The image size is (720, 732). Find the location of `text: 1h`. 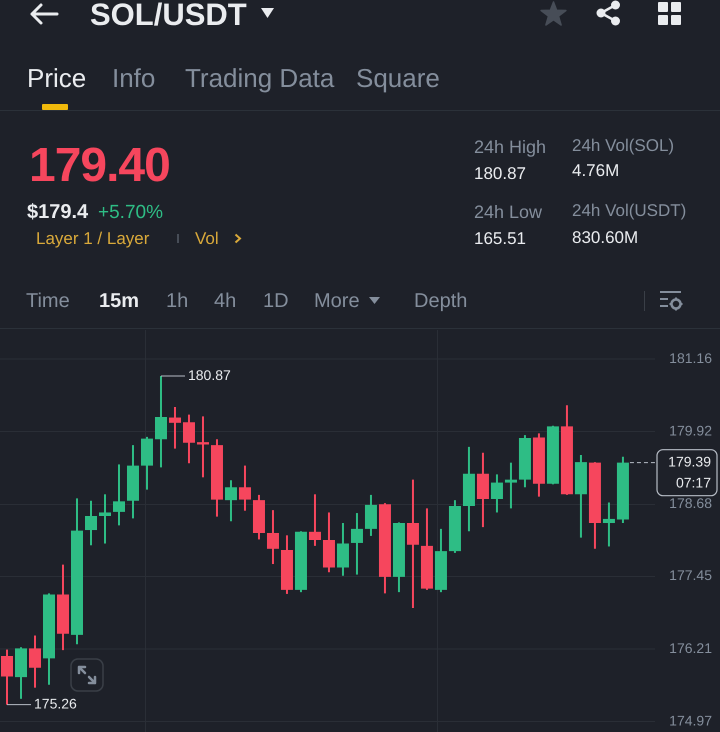

text: 1h is located at coordinates (177, 301).